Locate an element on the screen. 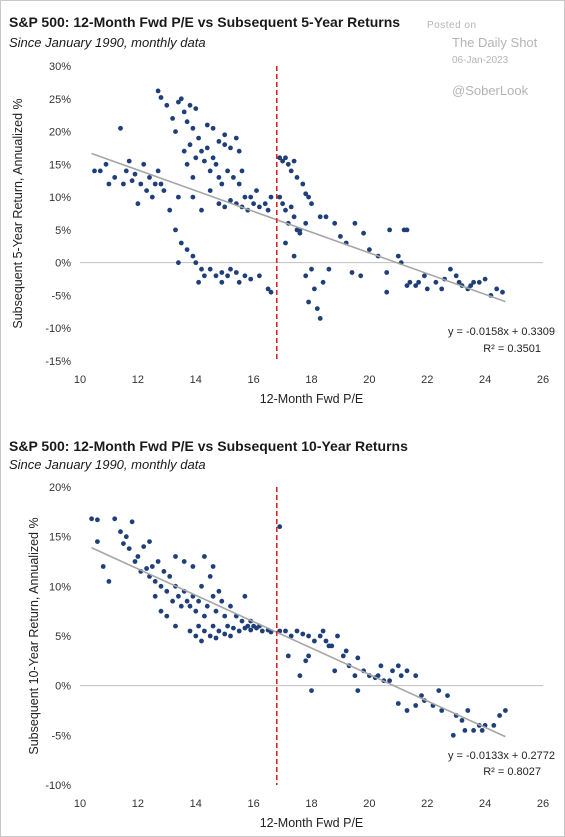 The image size is (565, 837). x-axis-title: 12-Month Fwd P/E is located at coordinates (312, 399).